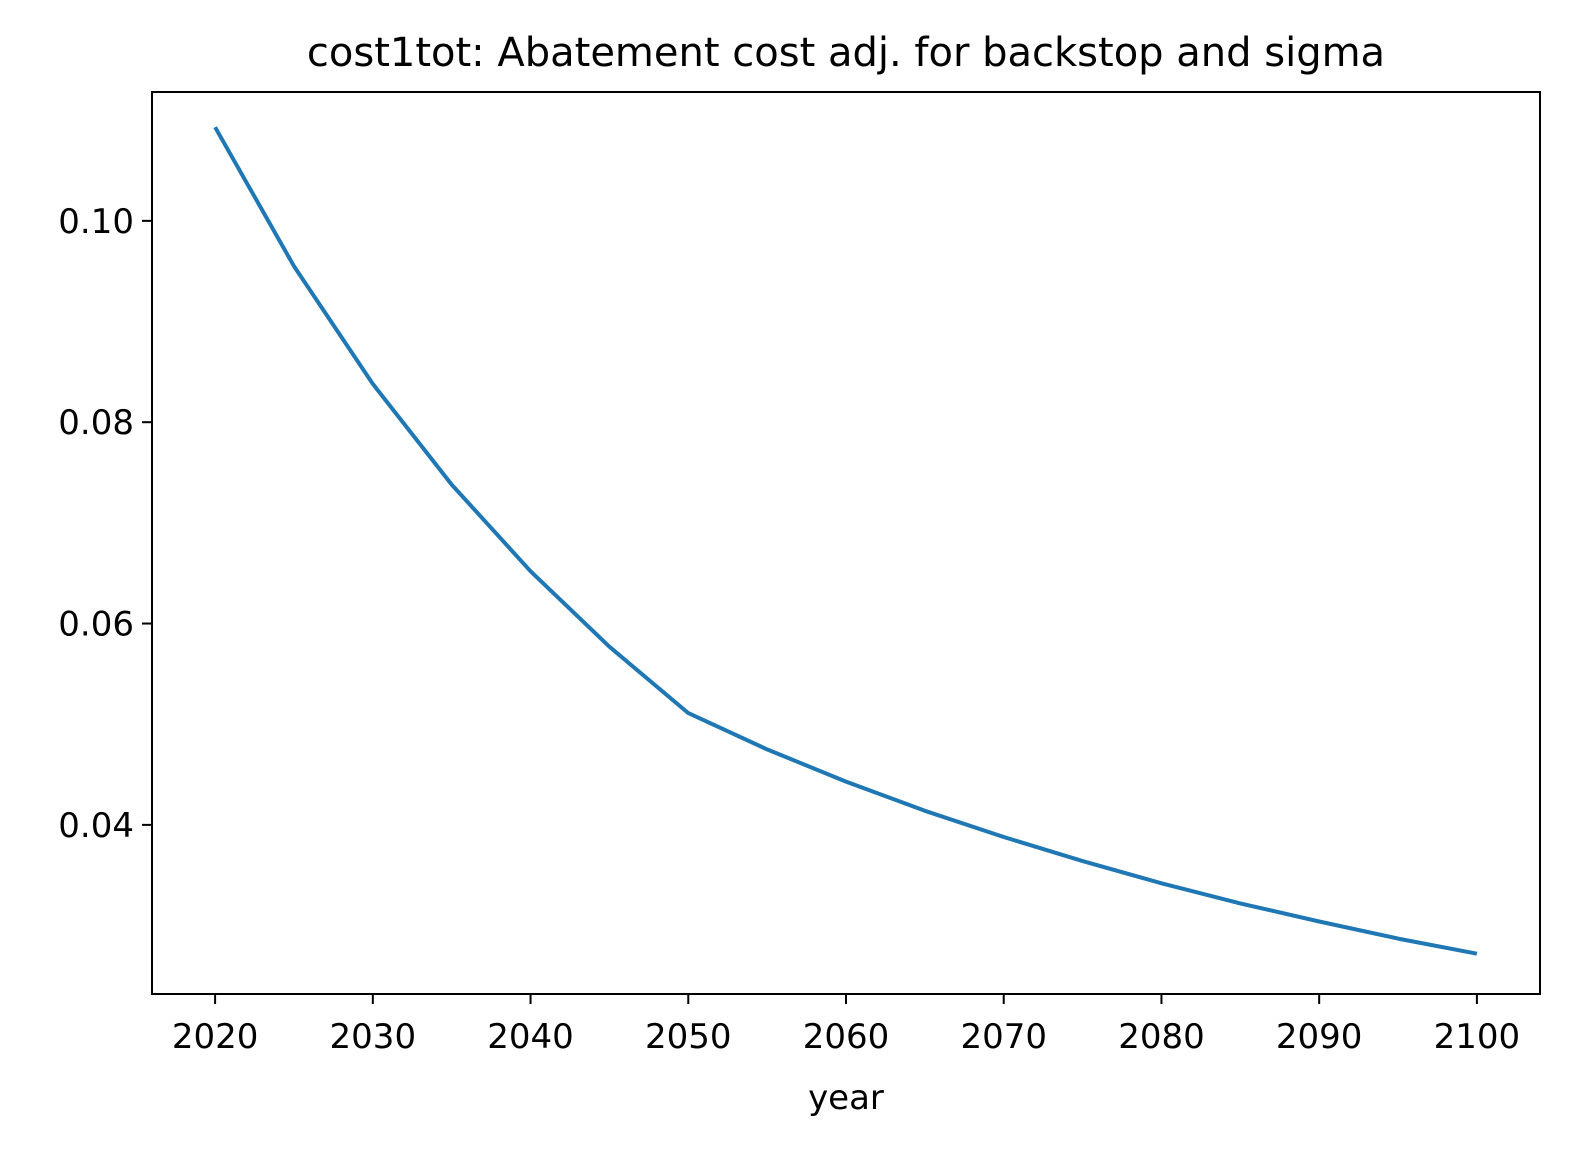  Describe the element at coordinates (96, 826) in the screenshot. I see `y-tick-label: 0.04` at that location.